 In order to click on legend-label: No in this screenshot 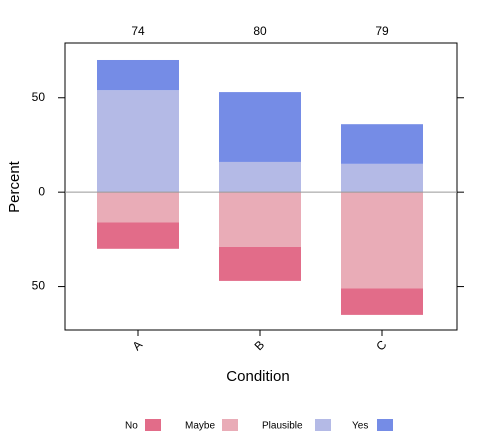, I will do `click(131, 426)`.